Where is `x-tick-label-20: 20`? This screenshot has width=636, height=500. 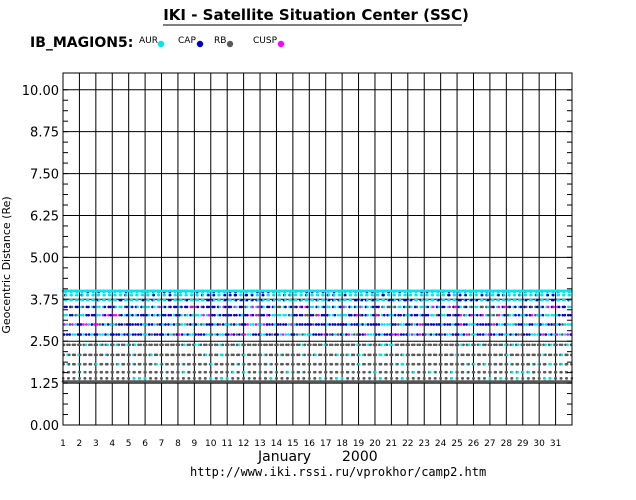
x-tick-label-20: 20 is located at coordinates (375, 444).